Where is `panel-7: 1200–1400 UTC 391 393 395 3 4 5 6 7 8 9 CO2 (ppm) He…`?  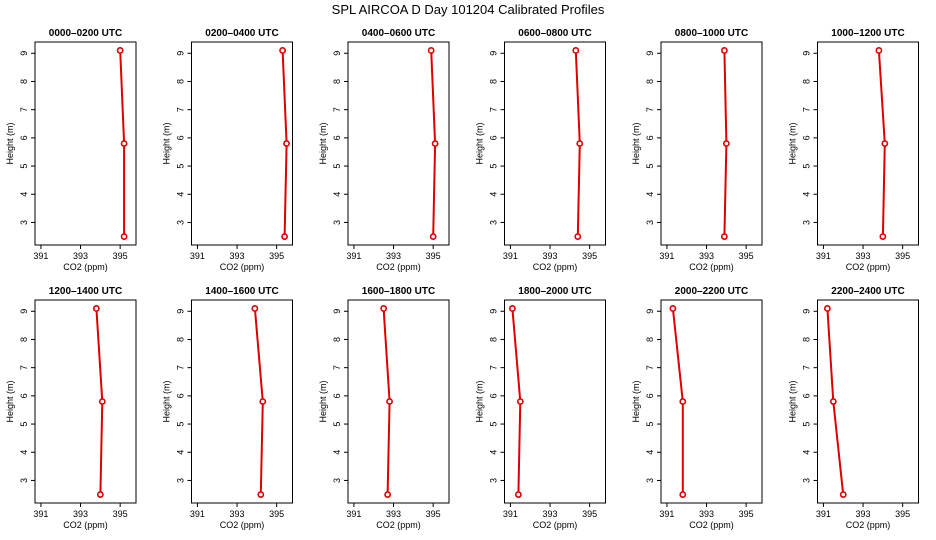 panel-7: 1200–1400 UTC 391 393 395 3 4 5 6 7 8 9 CO2 (ppm) He… is located at coordinates (71, 408).